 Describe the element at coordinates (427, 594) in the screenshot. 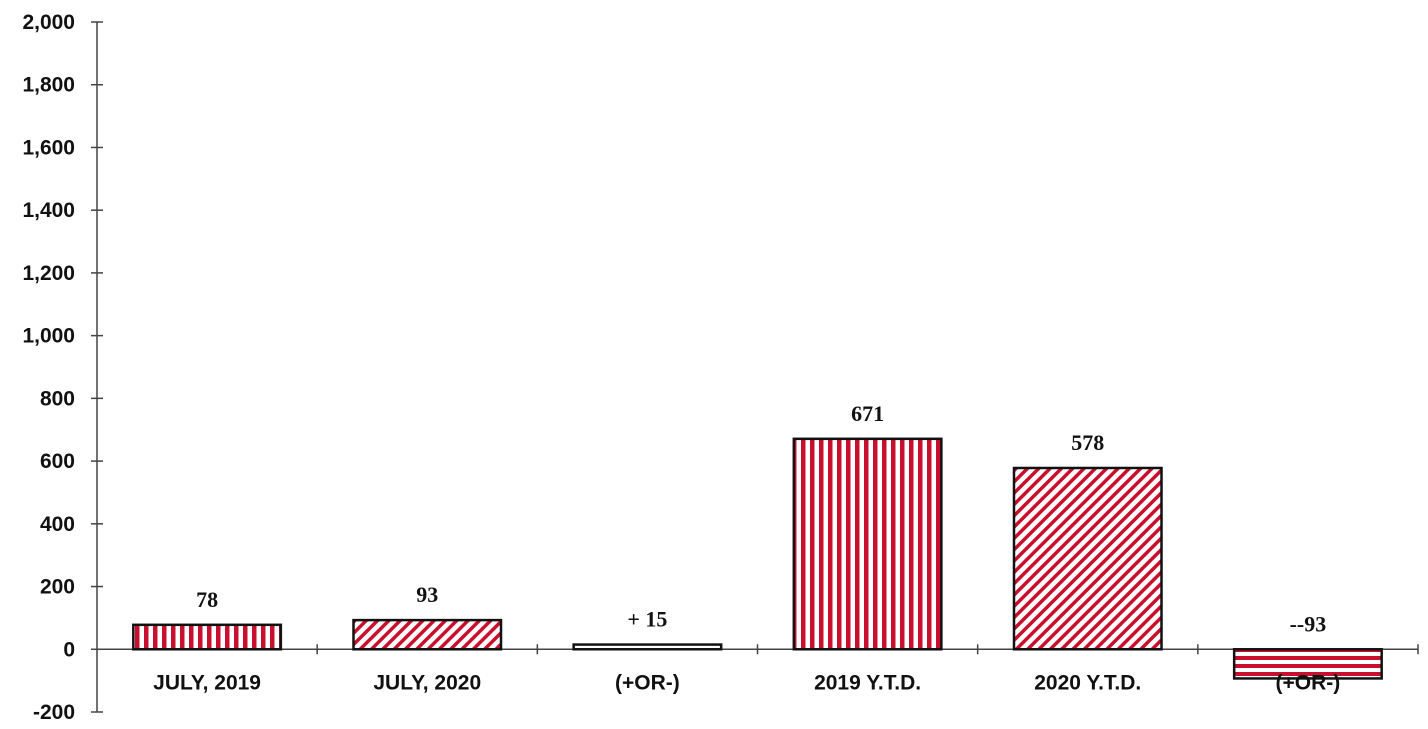

I see `data-label: 93` at that location.